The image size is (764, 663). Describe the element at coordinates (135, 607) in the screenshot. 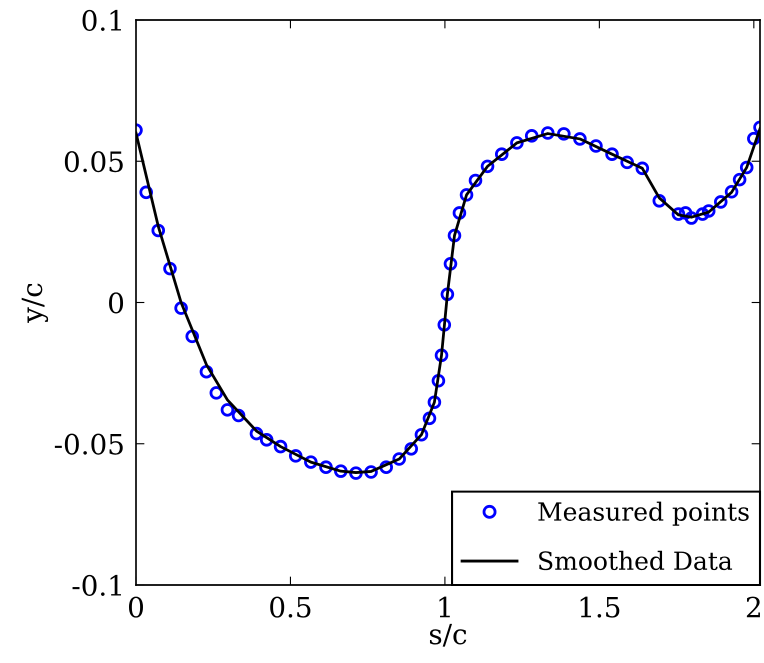

I see `x-tick-label: 0` at that location.